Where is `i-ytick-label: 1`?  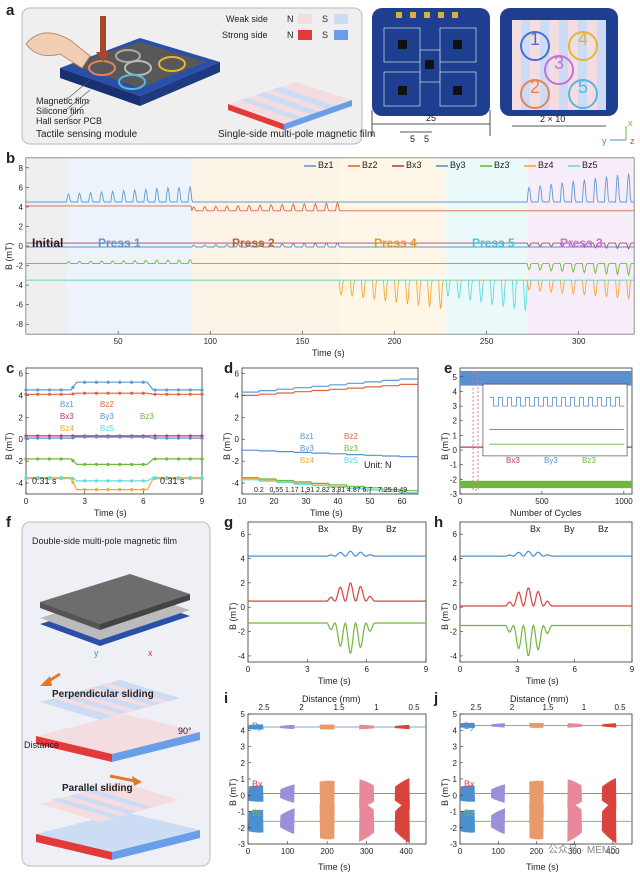
i-ytick-label: 1 is located at coordinates (243, 779).